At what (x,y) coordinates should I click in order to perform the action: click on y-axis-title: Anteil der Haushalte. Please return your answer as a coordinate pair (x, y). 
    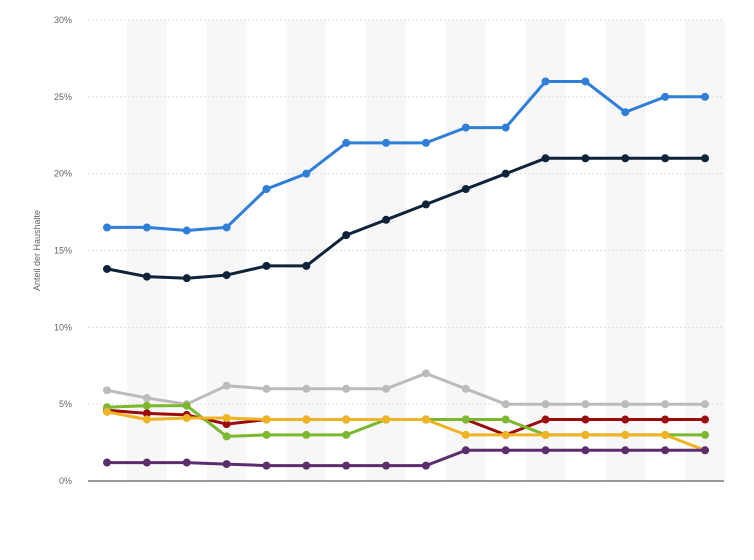
    Looking at the image, I should click on (37, 250).